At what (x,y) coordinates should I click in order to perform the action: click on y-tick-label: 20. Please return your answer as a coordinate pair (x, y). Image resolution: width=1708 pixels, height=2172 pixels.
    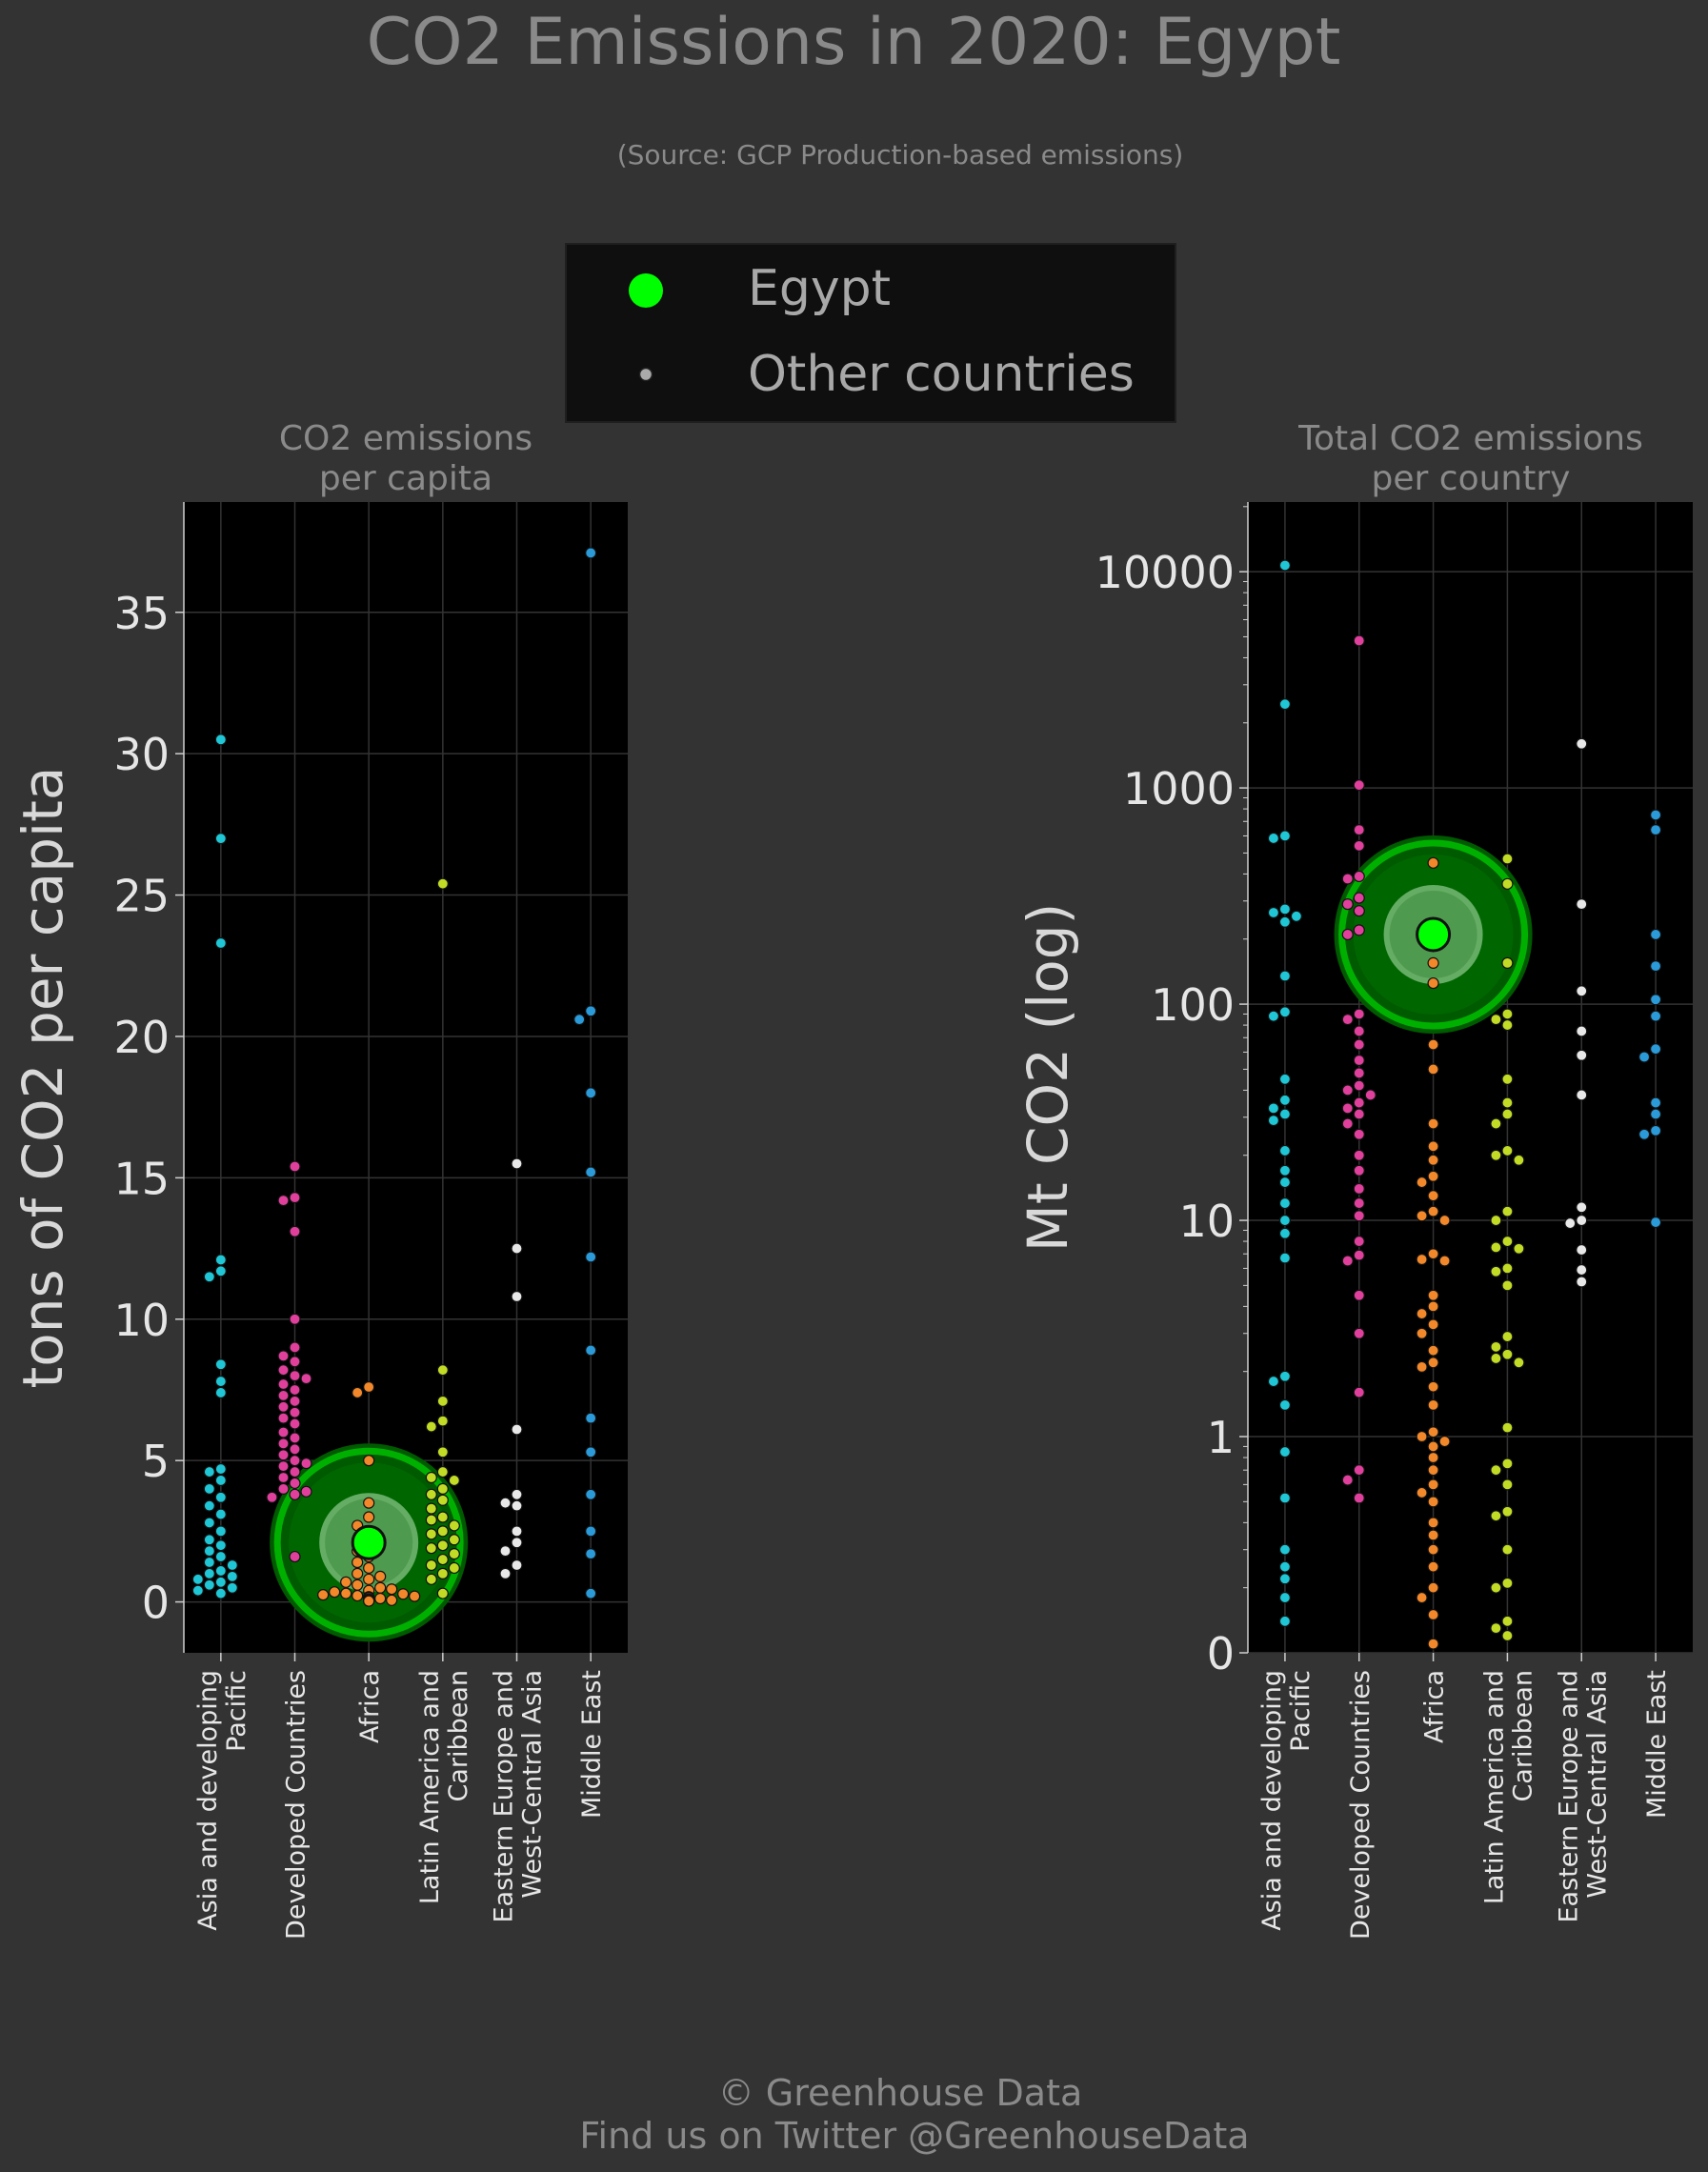
    Looking at the image, I should click on (141, 1037).